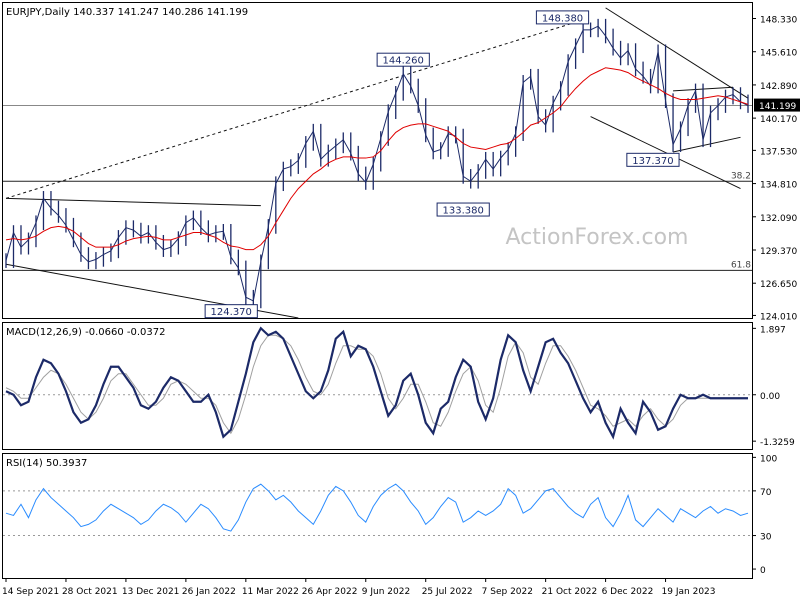 The width and height of the screenshot is (800, 600). I want to click on rsi-line, so click(377, 507).